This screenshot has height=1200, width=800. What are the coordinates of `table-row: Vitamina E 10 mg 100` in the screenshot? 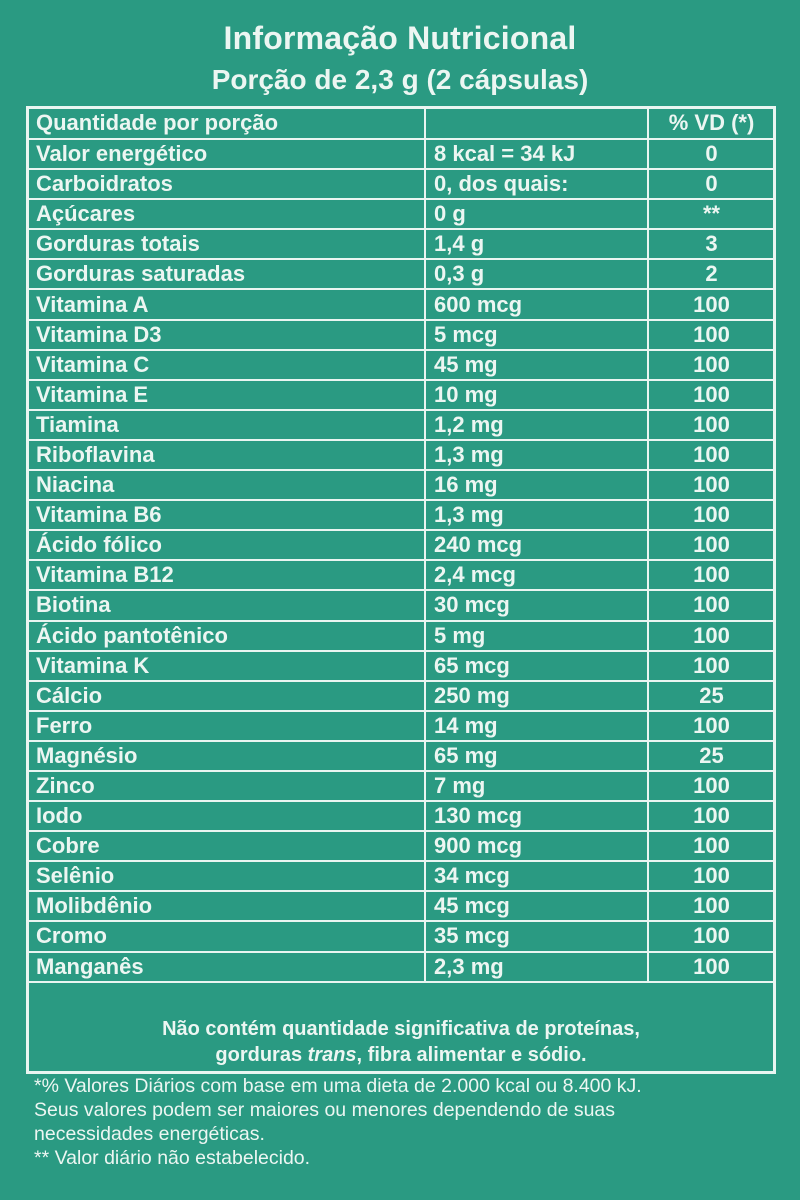 It's located at (401, 394).